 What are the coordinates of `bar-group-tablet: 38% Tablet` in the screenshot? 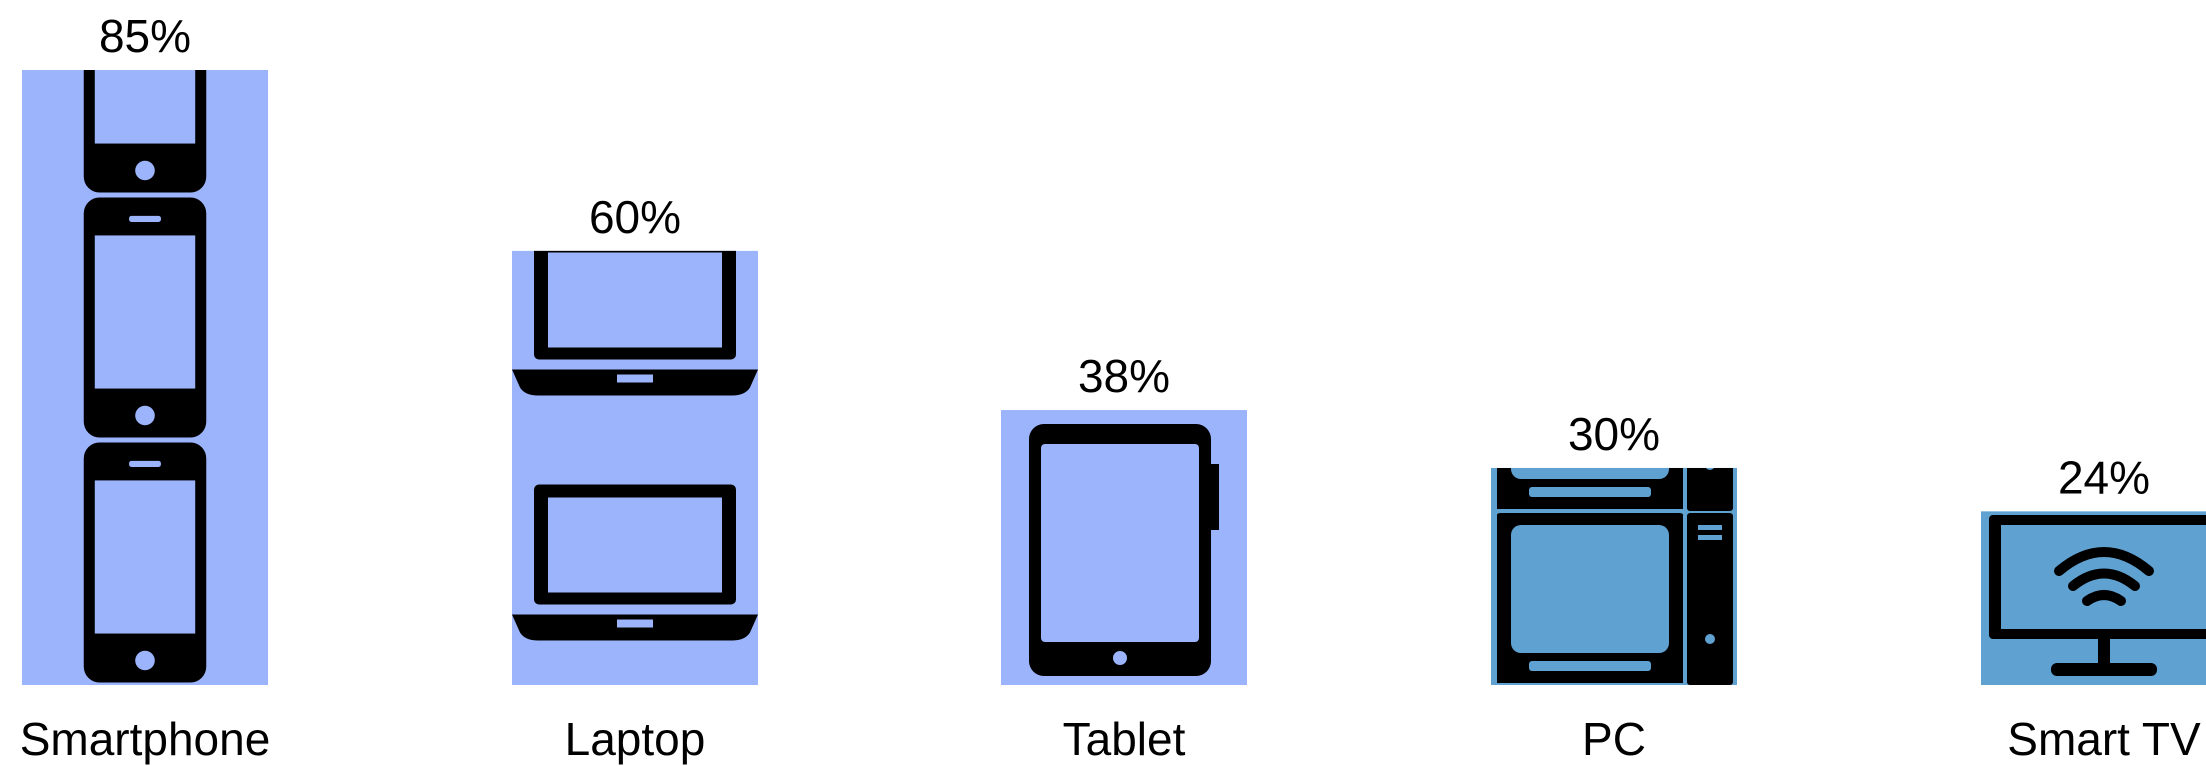 It's located at (1124, 557).